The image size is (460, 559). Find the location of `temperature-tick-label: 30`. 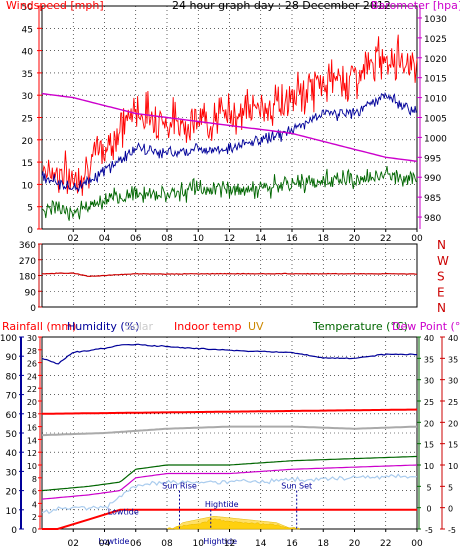

temperature-tick-label: 30 is located at coordinates (429, 381).